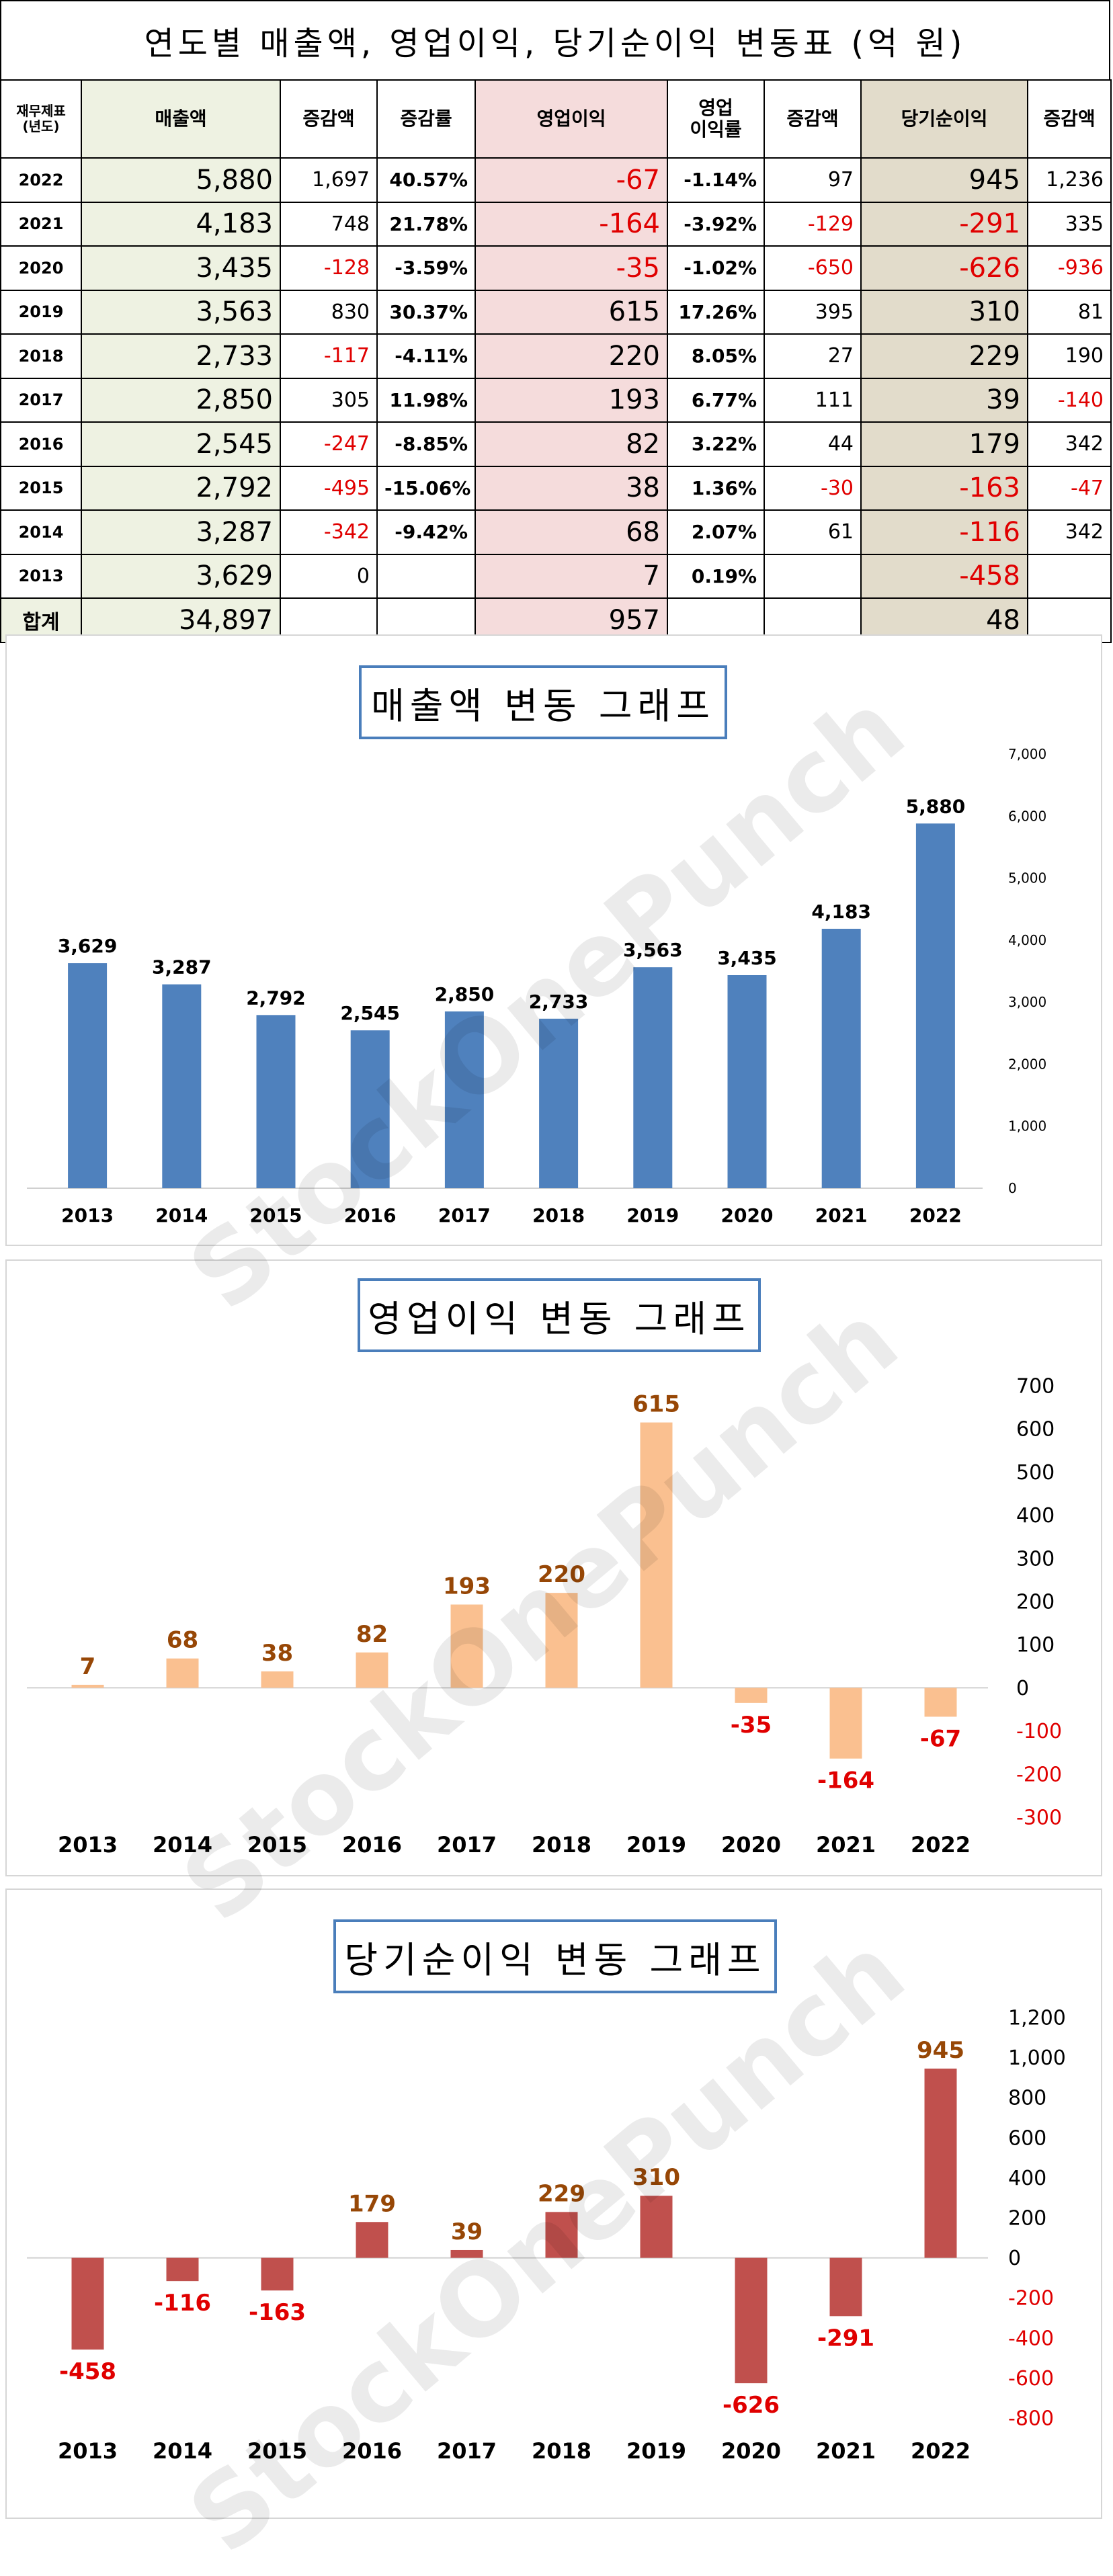 The width and height of the screenshot is (1113, 2576). What do you see at coordinates (426, 312) in the screenshot?
I see `sales-rate-cell: 30.37%` at bounding box center [426, 312].